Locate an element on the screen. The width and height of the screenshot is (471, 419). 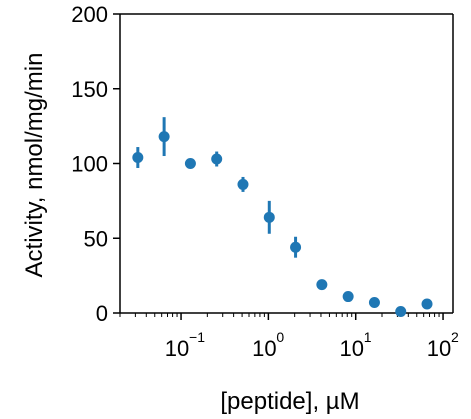
y-tick-label: 0 is located at coordinates (102, 313).